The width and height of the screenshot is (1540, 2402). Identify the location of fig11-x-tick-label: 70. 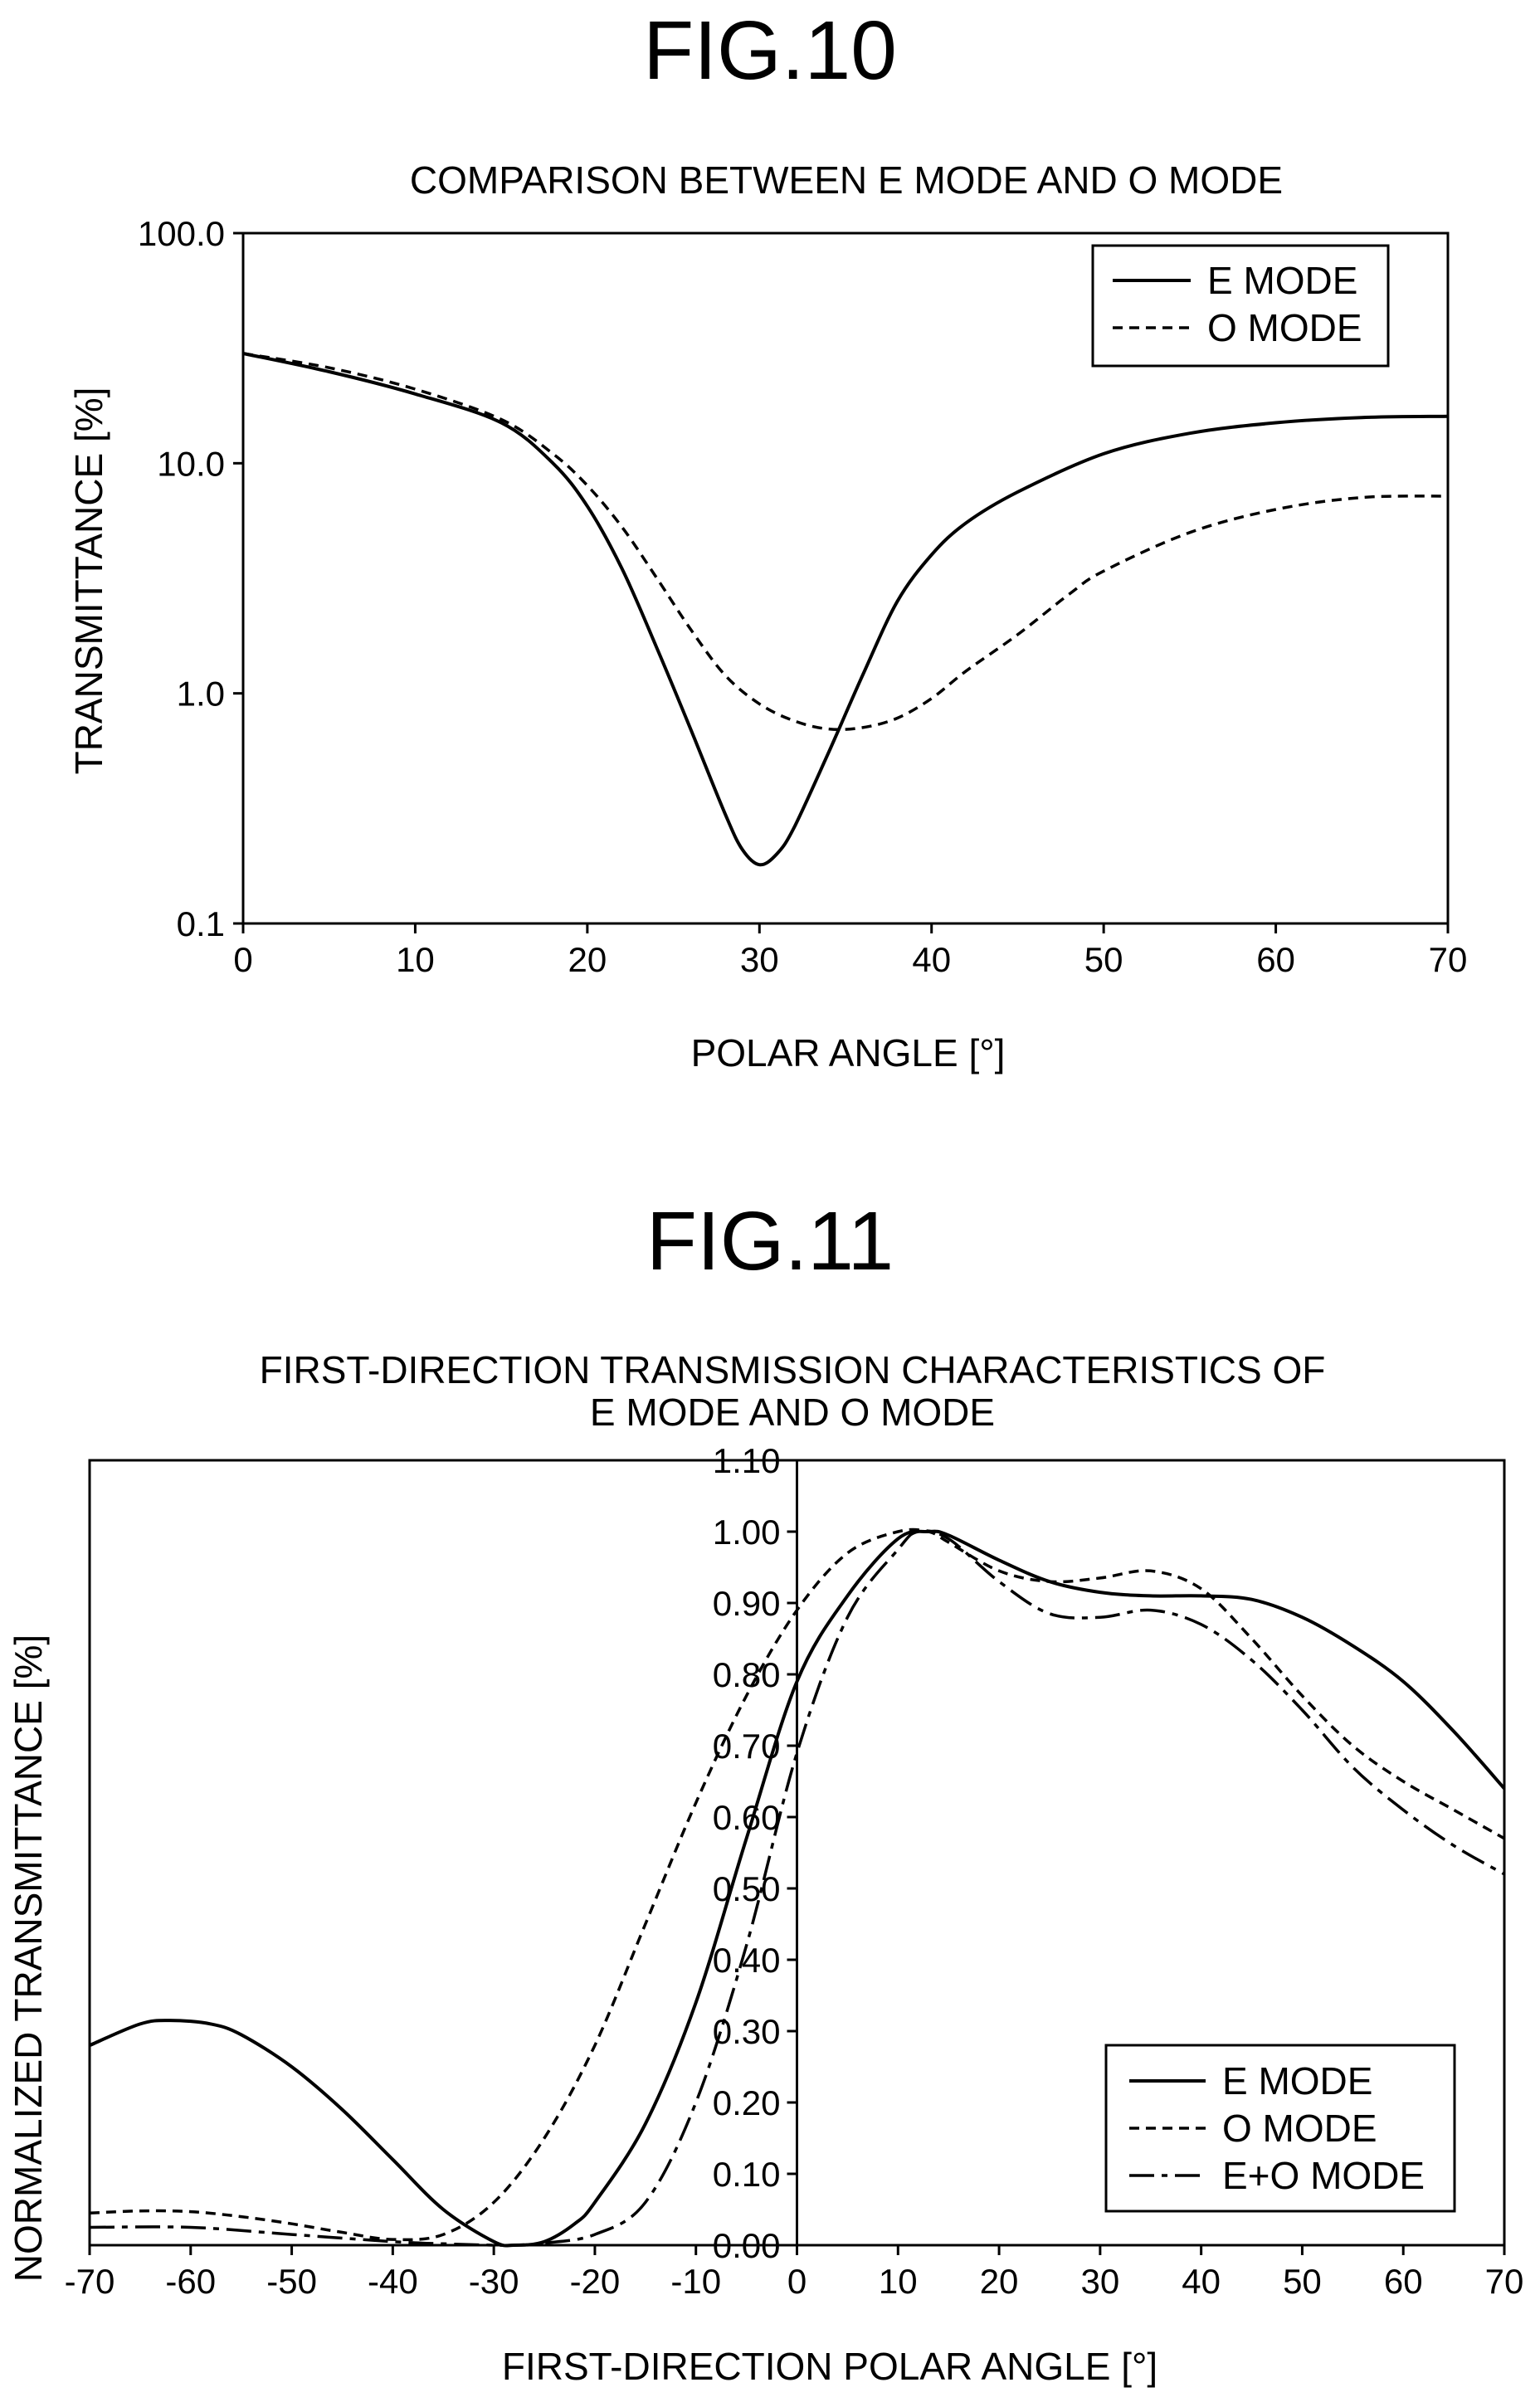
(1504, 2281).